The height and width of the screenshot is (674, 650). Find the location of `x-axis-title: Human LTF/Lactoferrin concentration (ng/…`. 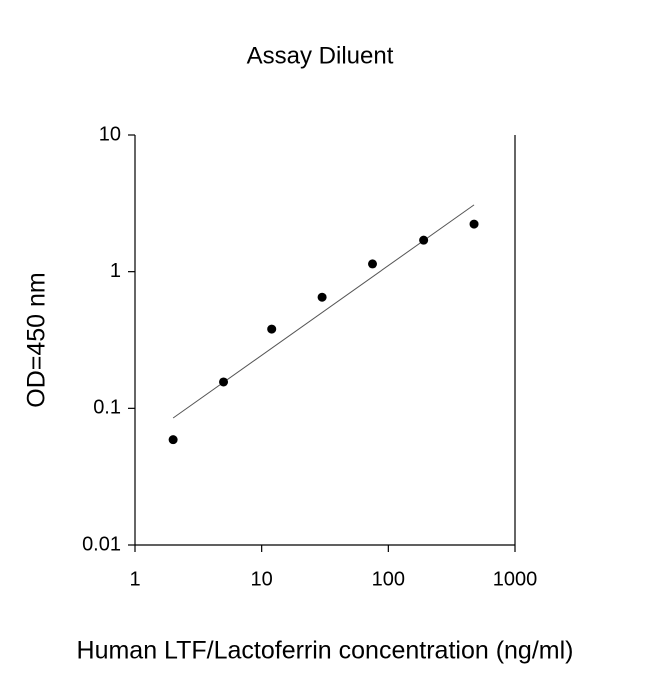

x-axis-title: Human LTF/Lactoferrin concentration (ng/… is located at coordinates (325, 651).